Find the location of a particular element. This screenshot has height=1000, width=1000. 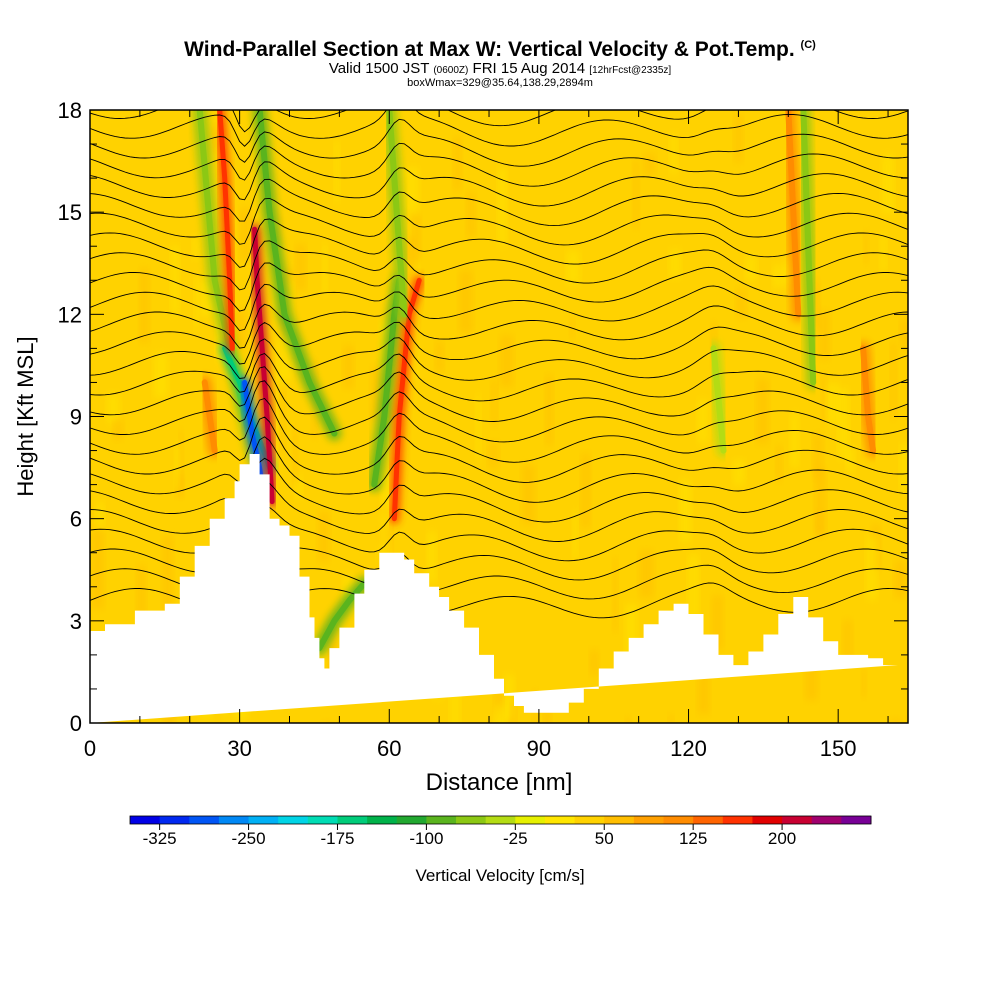

x-tick-label: 120 is located at coordinates (688, 748).